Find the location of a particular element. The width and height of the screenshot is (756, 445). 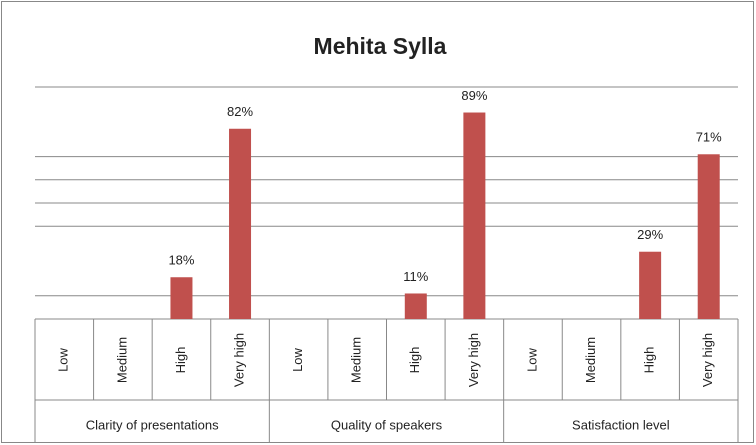

data-label: 18% is located at coordinates (181, 260).